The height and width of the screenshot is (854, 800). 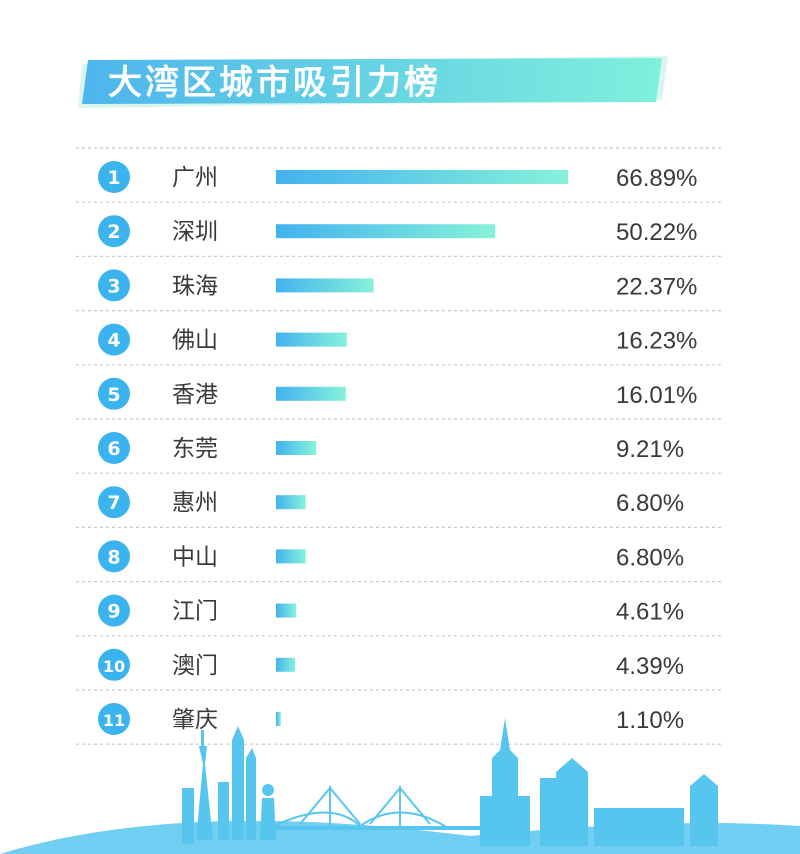 I want to click on title-banner, so click(x=373, y=82).